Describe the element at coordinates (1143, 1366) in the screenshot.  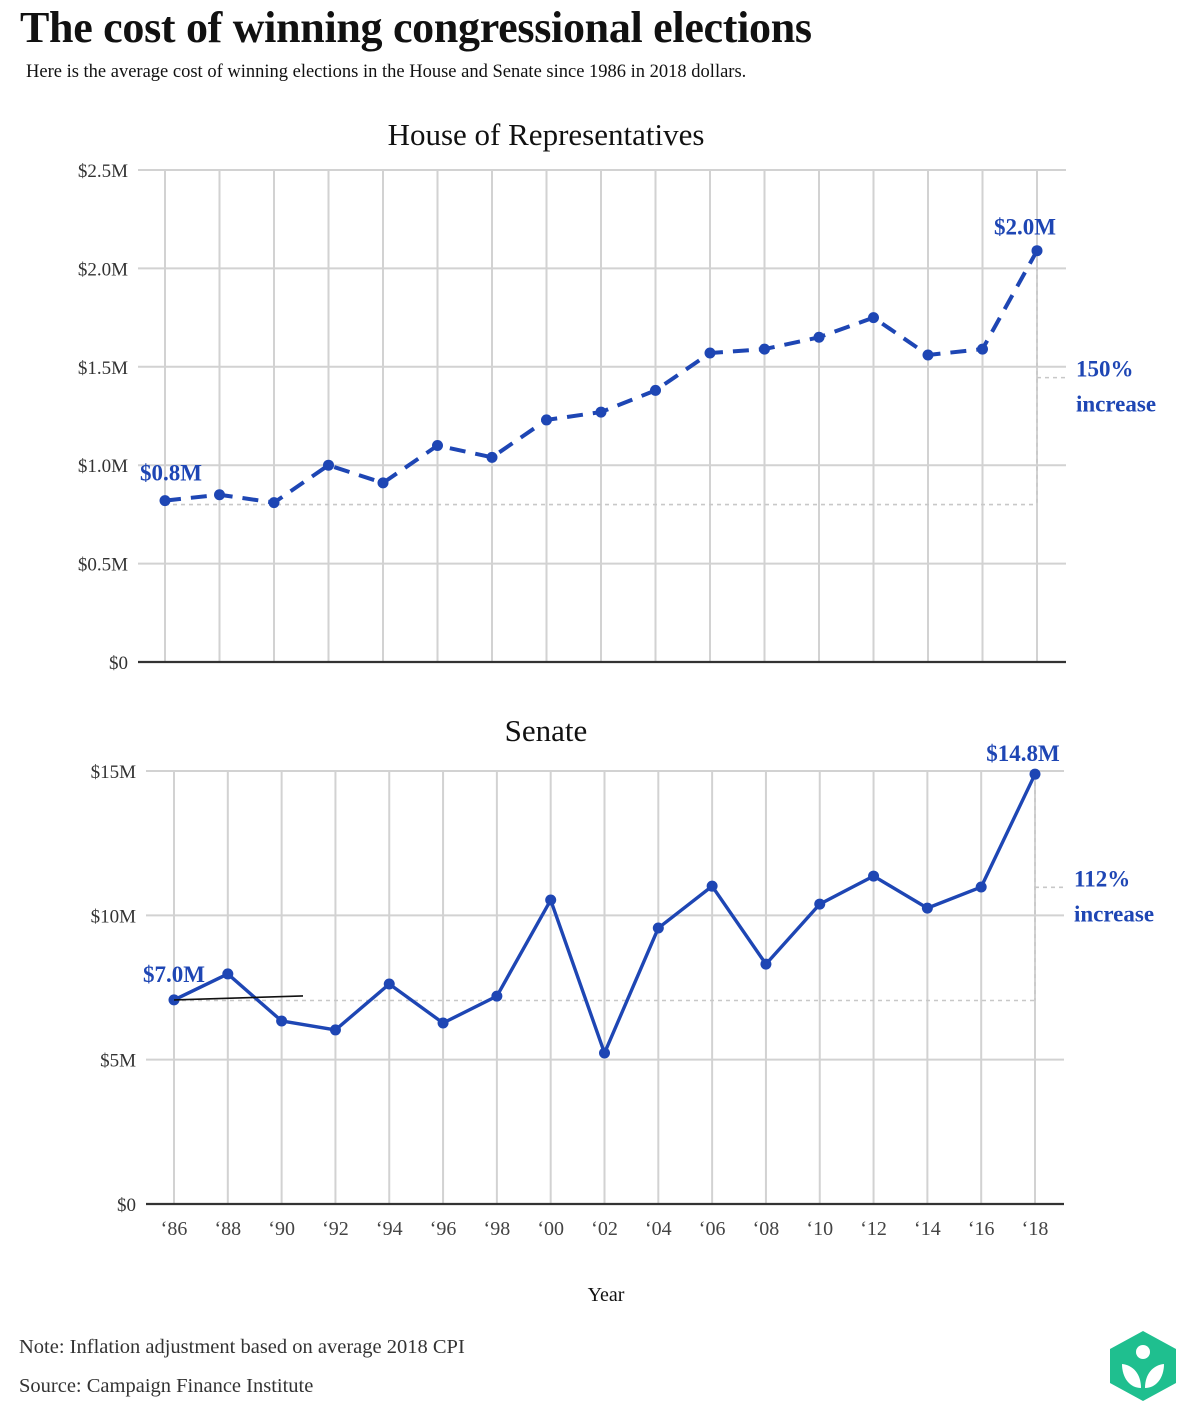
I see `khan-academy-logo-icon` at that location.